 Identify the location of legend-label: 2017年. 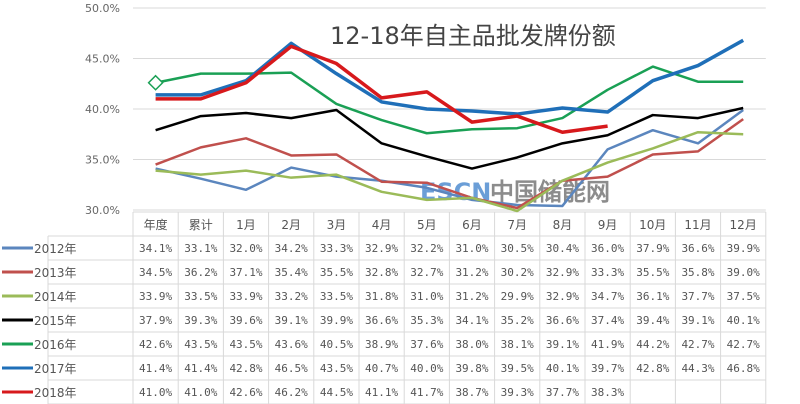
(55, 369).